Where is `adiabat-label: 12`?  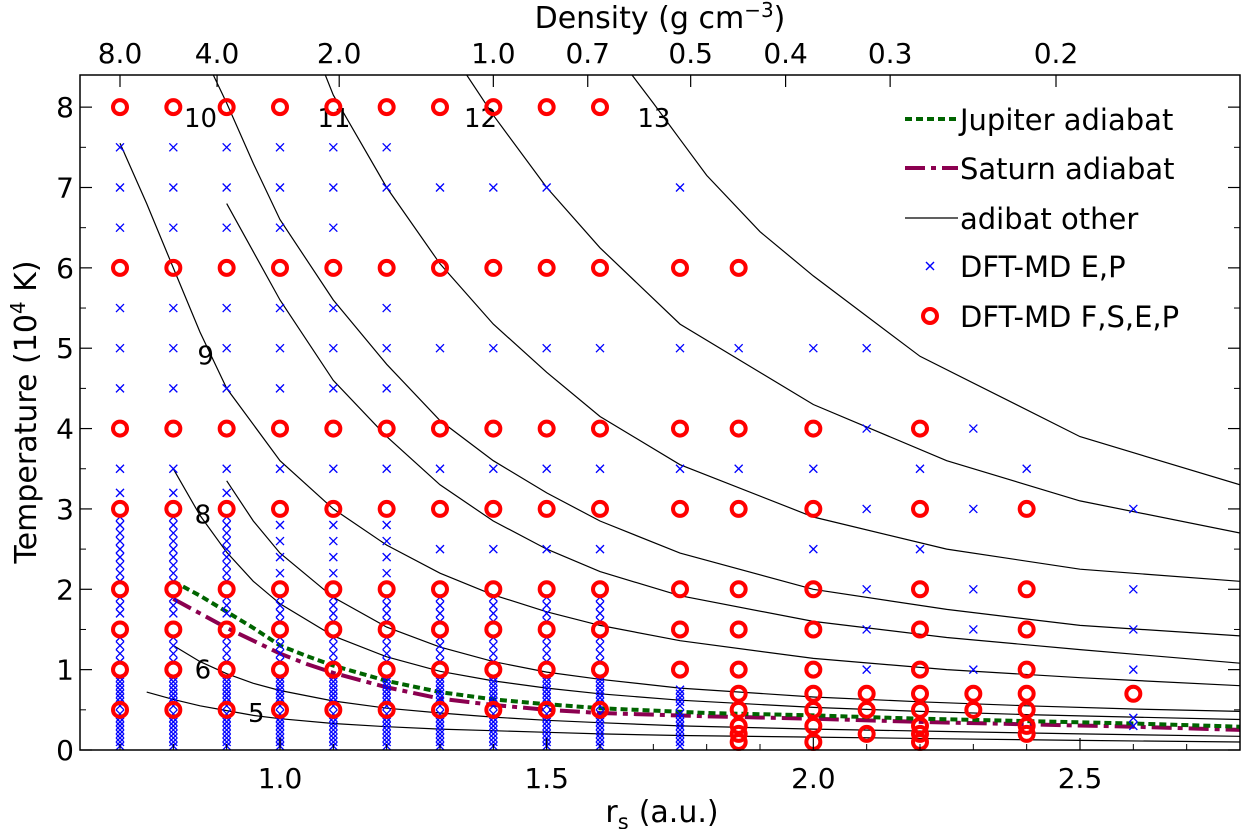
adiabat-label: 12 is located at coordinates (480, 119).